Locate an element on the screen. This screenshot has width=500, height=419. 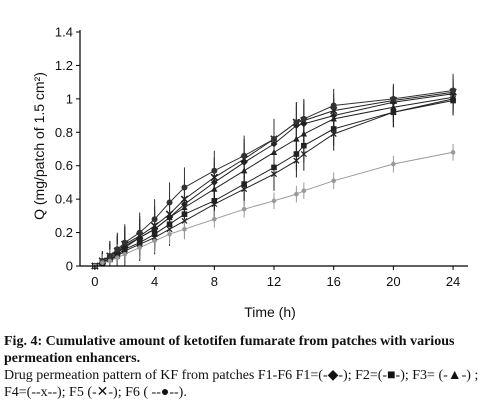
y-tick-label: 0.8 is located at coordinates (64, 132).